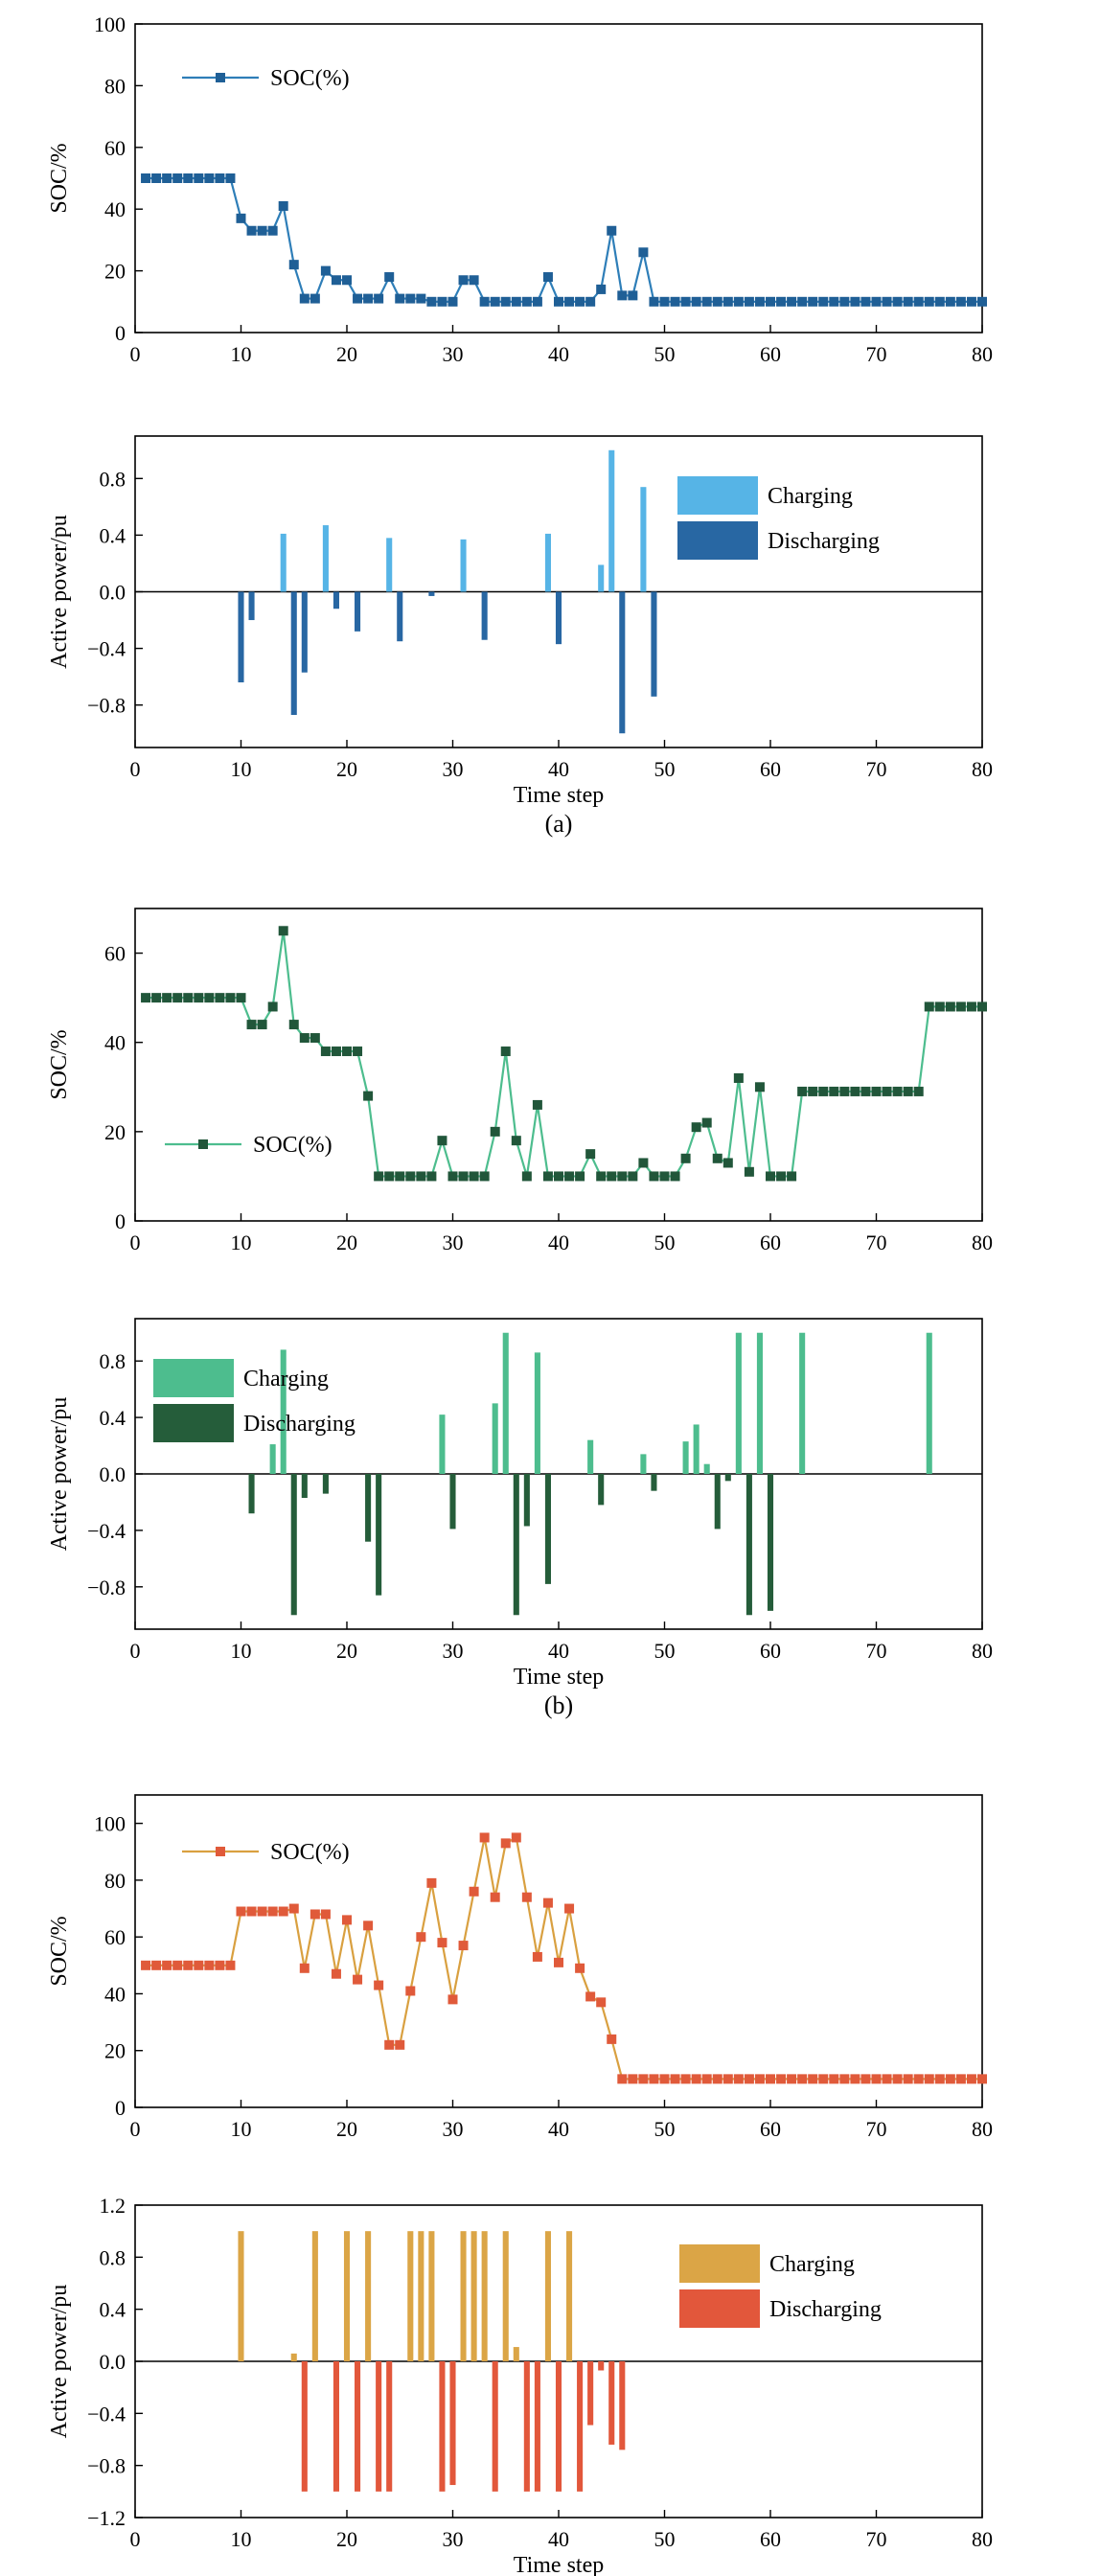  I want to click on y-tick-label: 0.8, so click(113, 479).